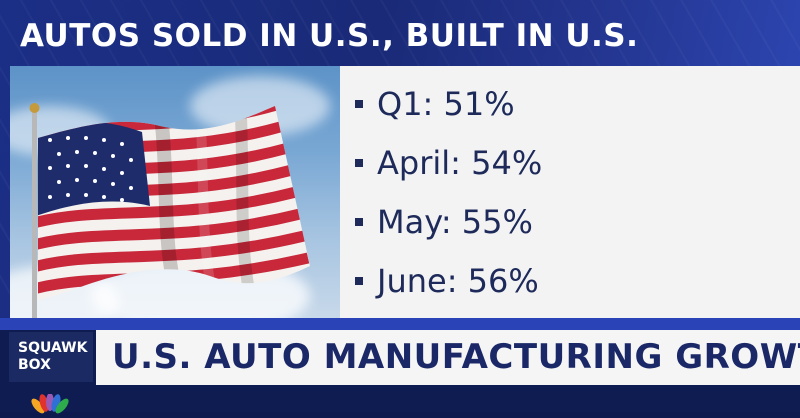 The height and width of the screenshot is (418, 800). Describe the element at coordinates (565, 162) in the screenshot. I see `bullet-item: April: 54%` at that location.